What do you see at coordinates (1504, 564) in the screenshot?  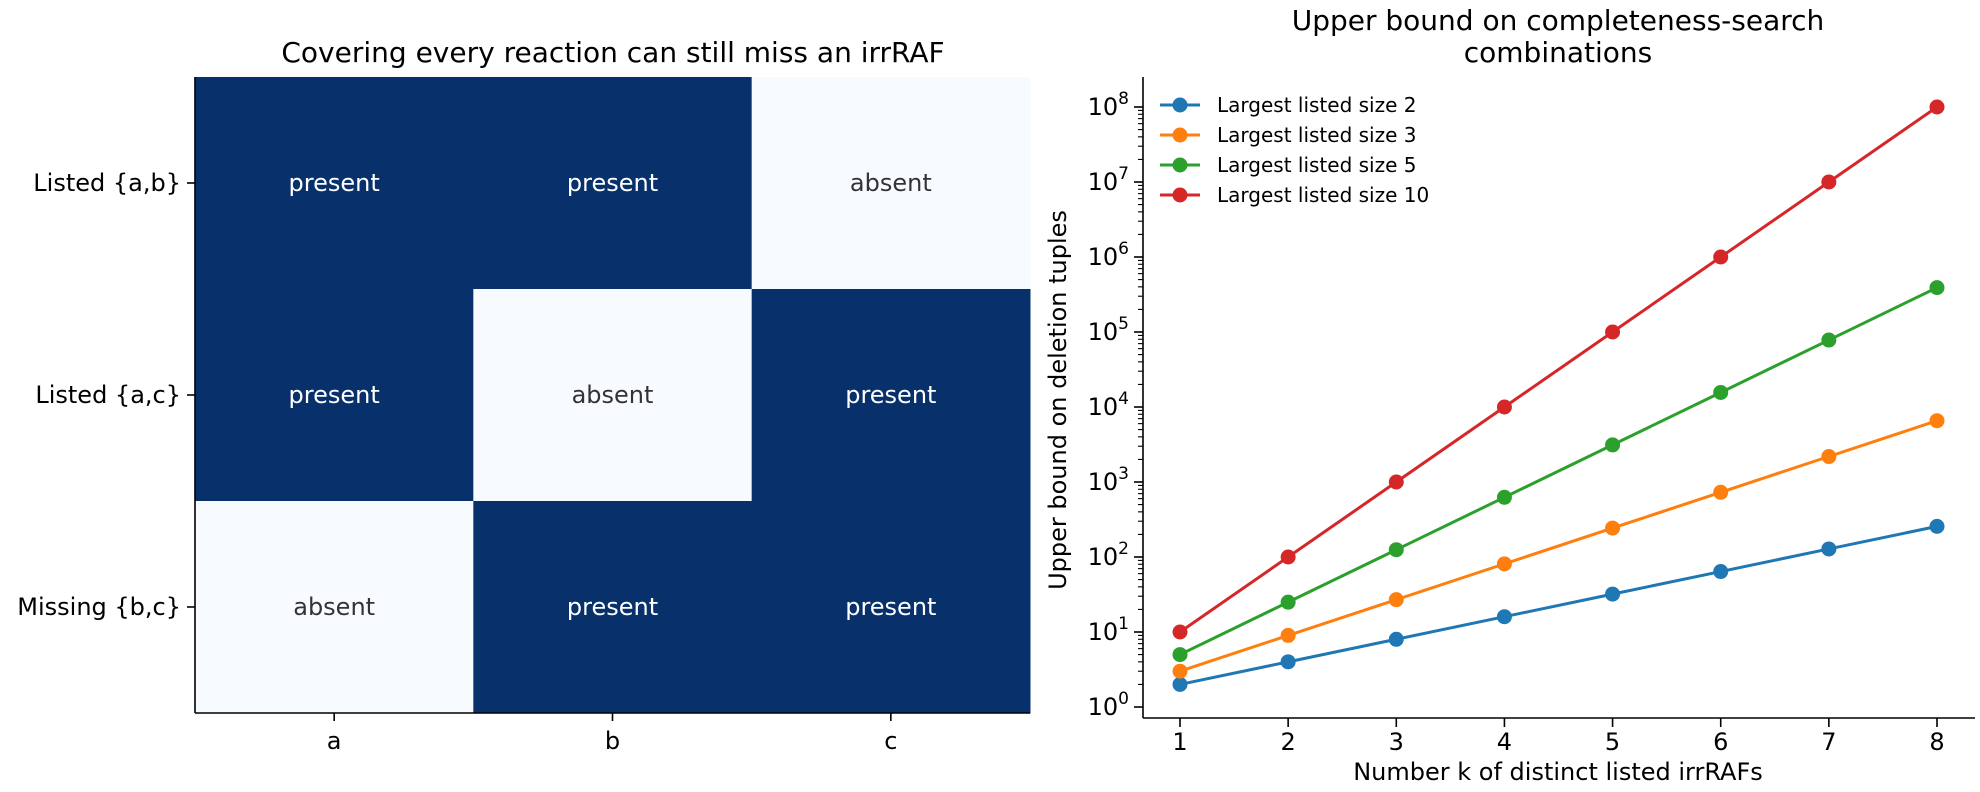 I see `data-point-largest-listed-size-3-k4` at bounding box center [1504, 564].